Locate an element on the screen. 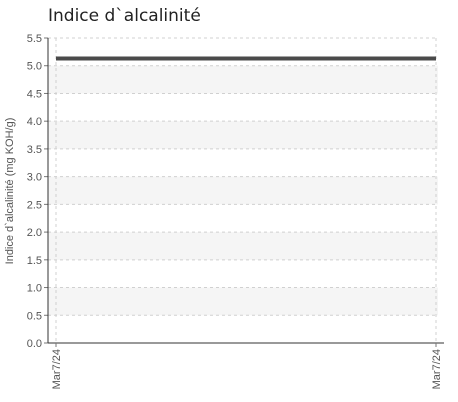 The width and height of the screenshot is (458, 402). y-tick-label: 3.5 is located at coordinates (34, 150).